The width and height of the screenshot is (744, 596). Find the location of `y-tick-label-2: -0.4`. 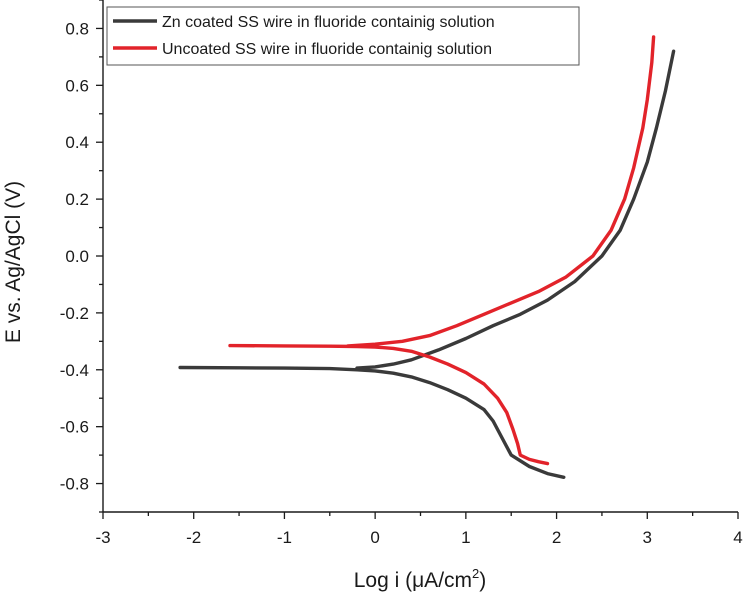

y-tick-label-2: -0.4 is located at coordinates (74, 370).